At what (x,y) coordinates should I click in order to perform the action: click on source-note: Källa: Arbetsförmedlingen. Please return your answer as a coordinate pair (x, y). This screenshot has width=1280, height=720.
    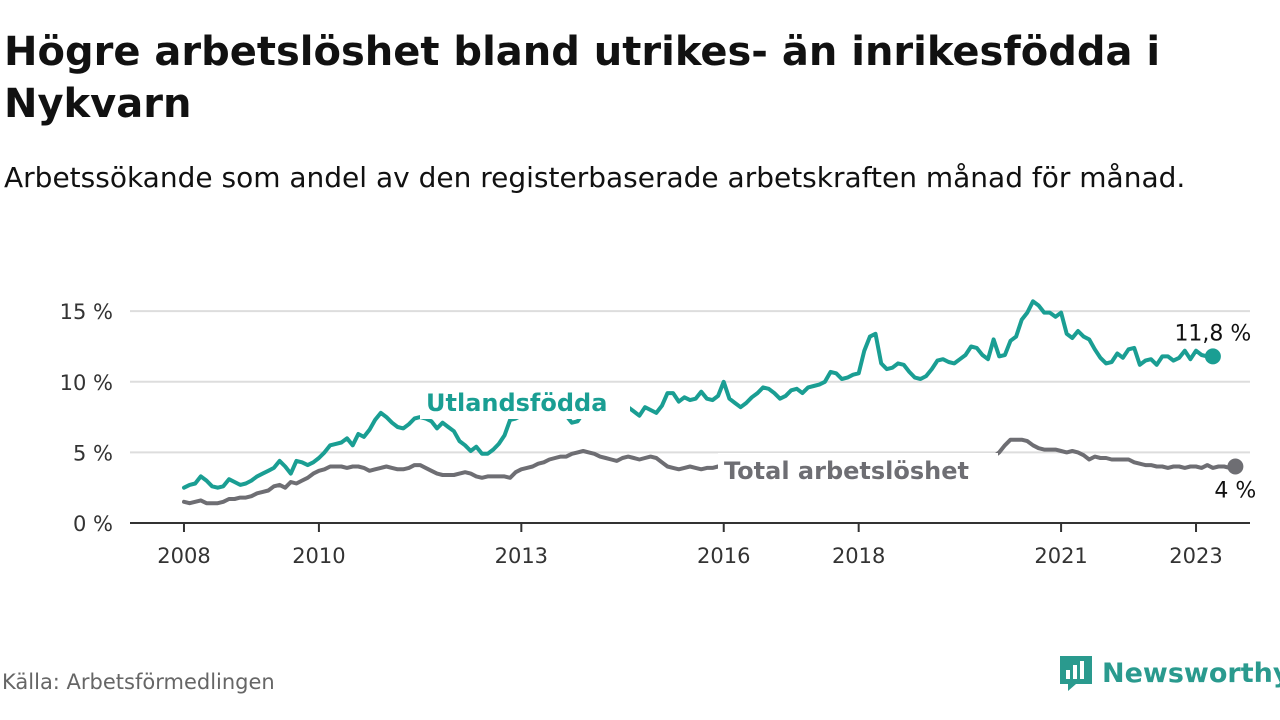
    Looking at the image, I should click on (138, 682).